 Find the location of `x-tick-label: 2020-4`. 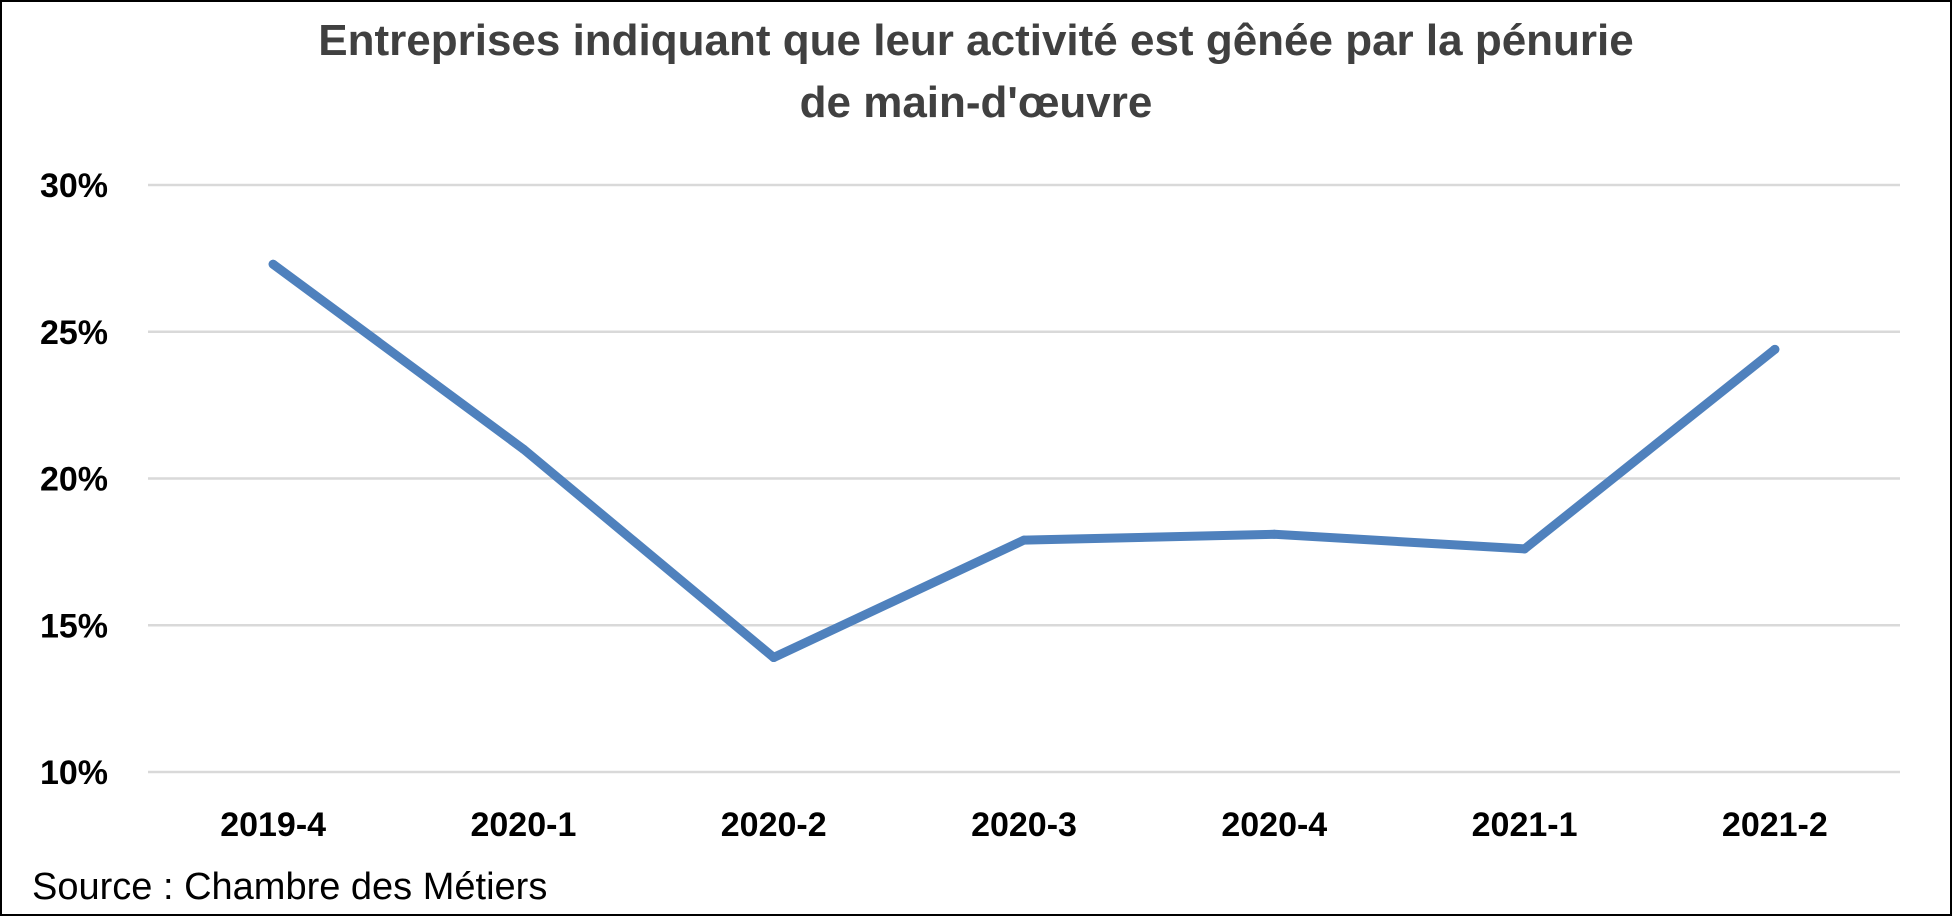

x-tick-label: 2020-4 is located at coordinates (1274, 825).